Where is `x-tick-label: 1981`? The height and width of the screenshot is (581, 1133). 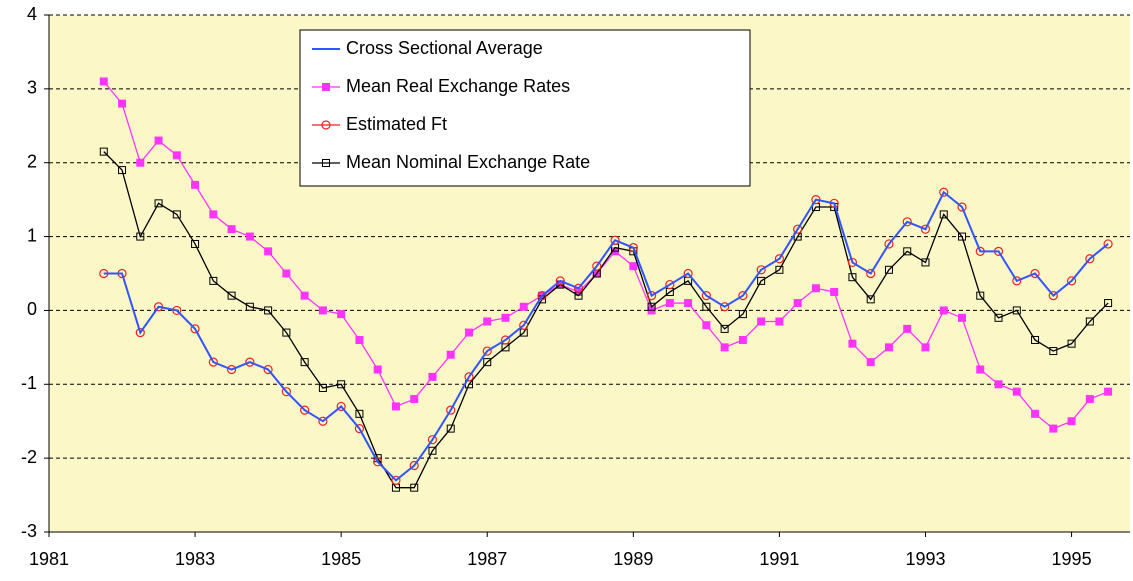
x-tick-label: 1981 is located at coordinates (49, 559).